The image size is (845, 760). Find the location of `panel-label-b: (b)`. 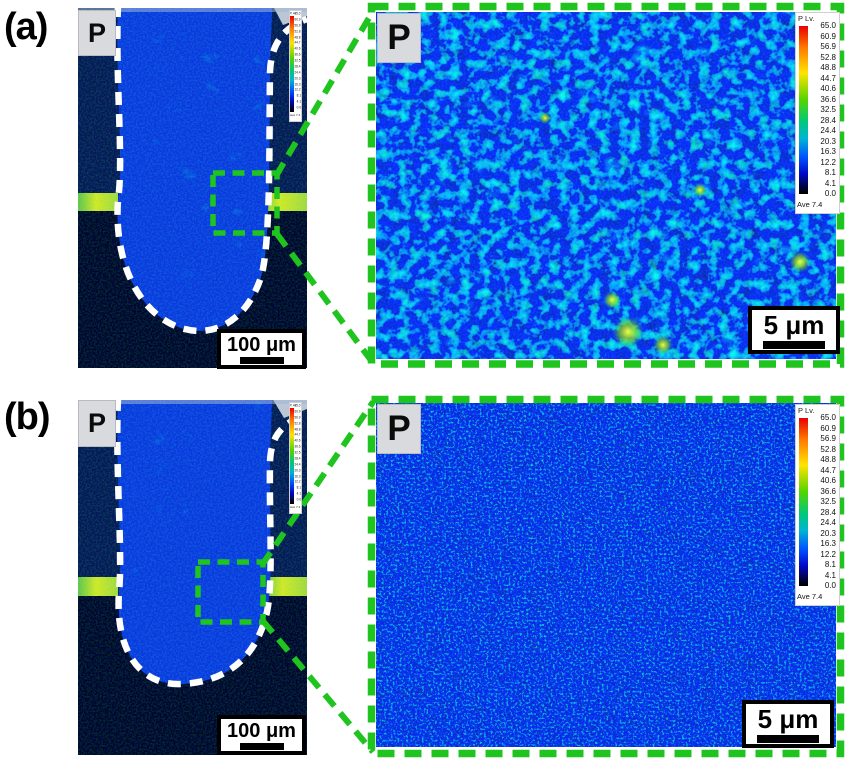

panel-label-b: (b) is located at coordinates (27, 417).